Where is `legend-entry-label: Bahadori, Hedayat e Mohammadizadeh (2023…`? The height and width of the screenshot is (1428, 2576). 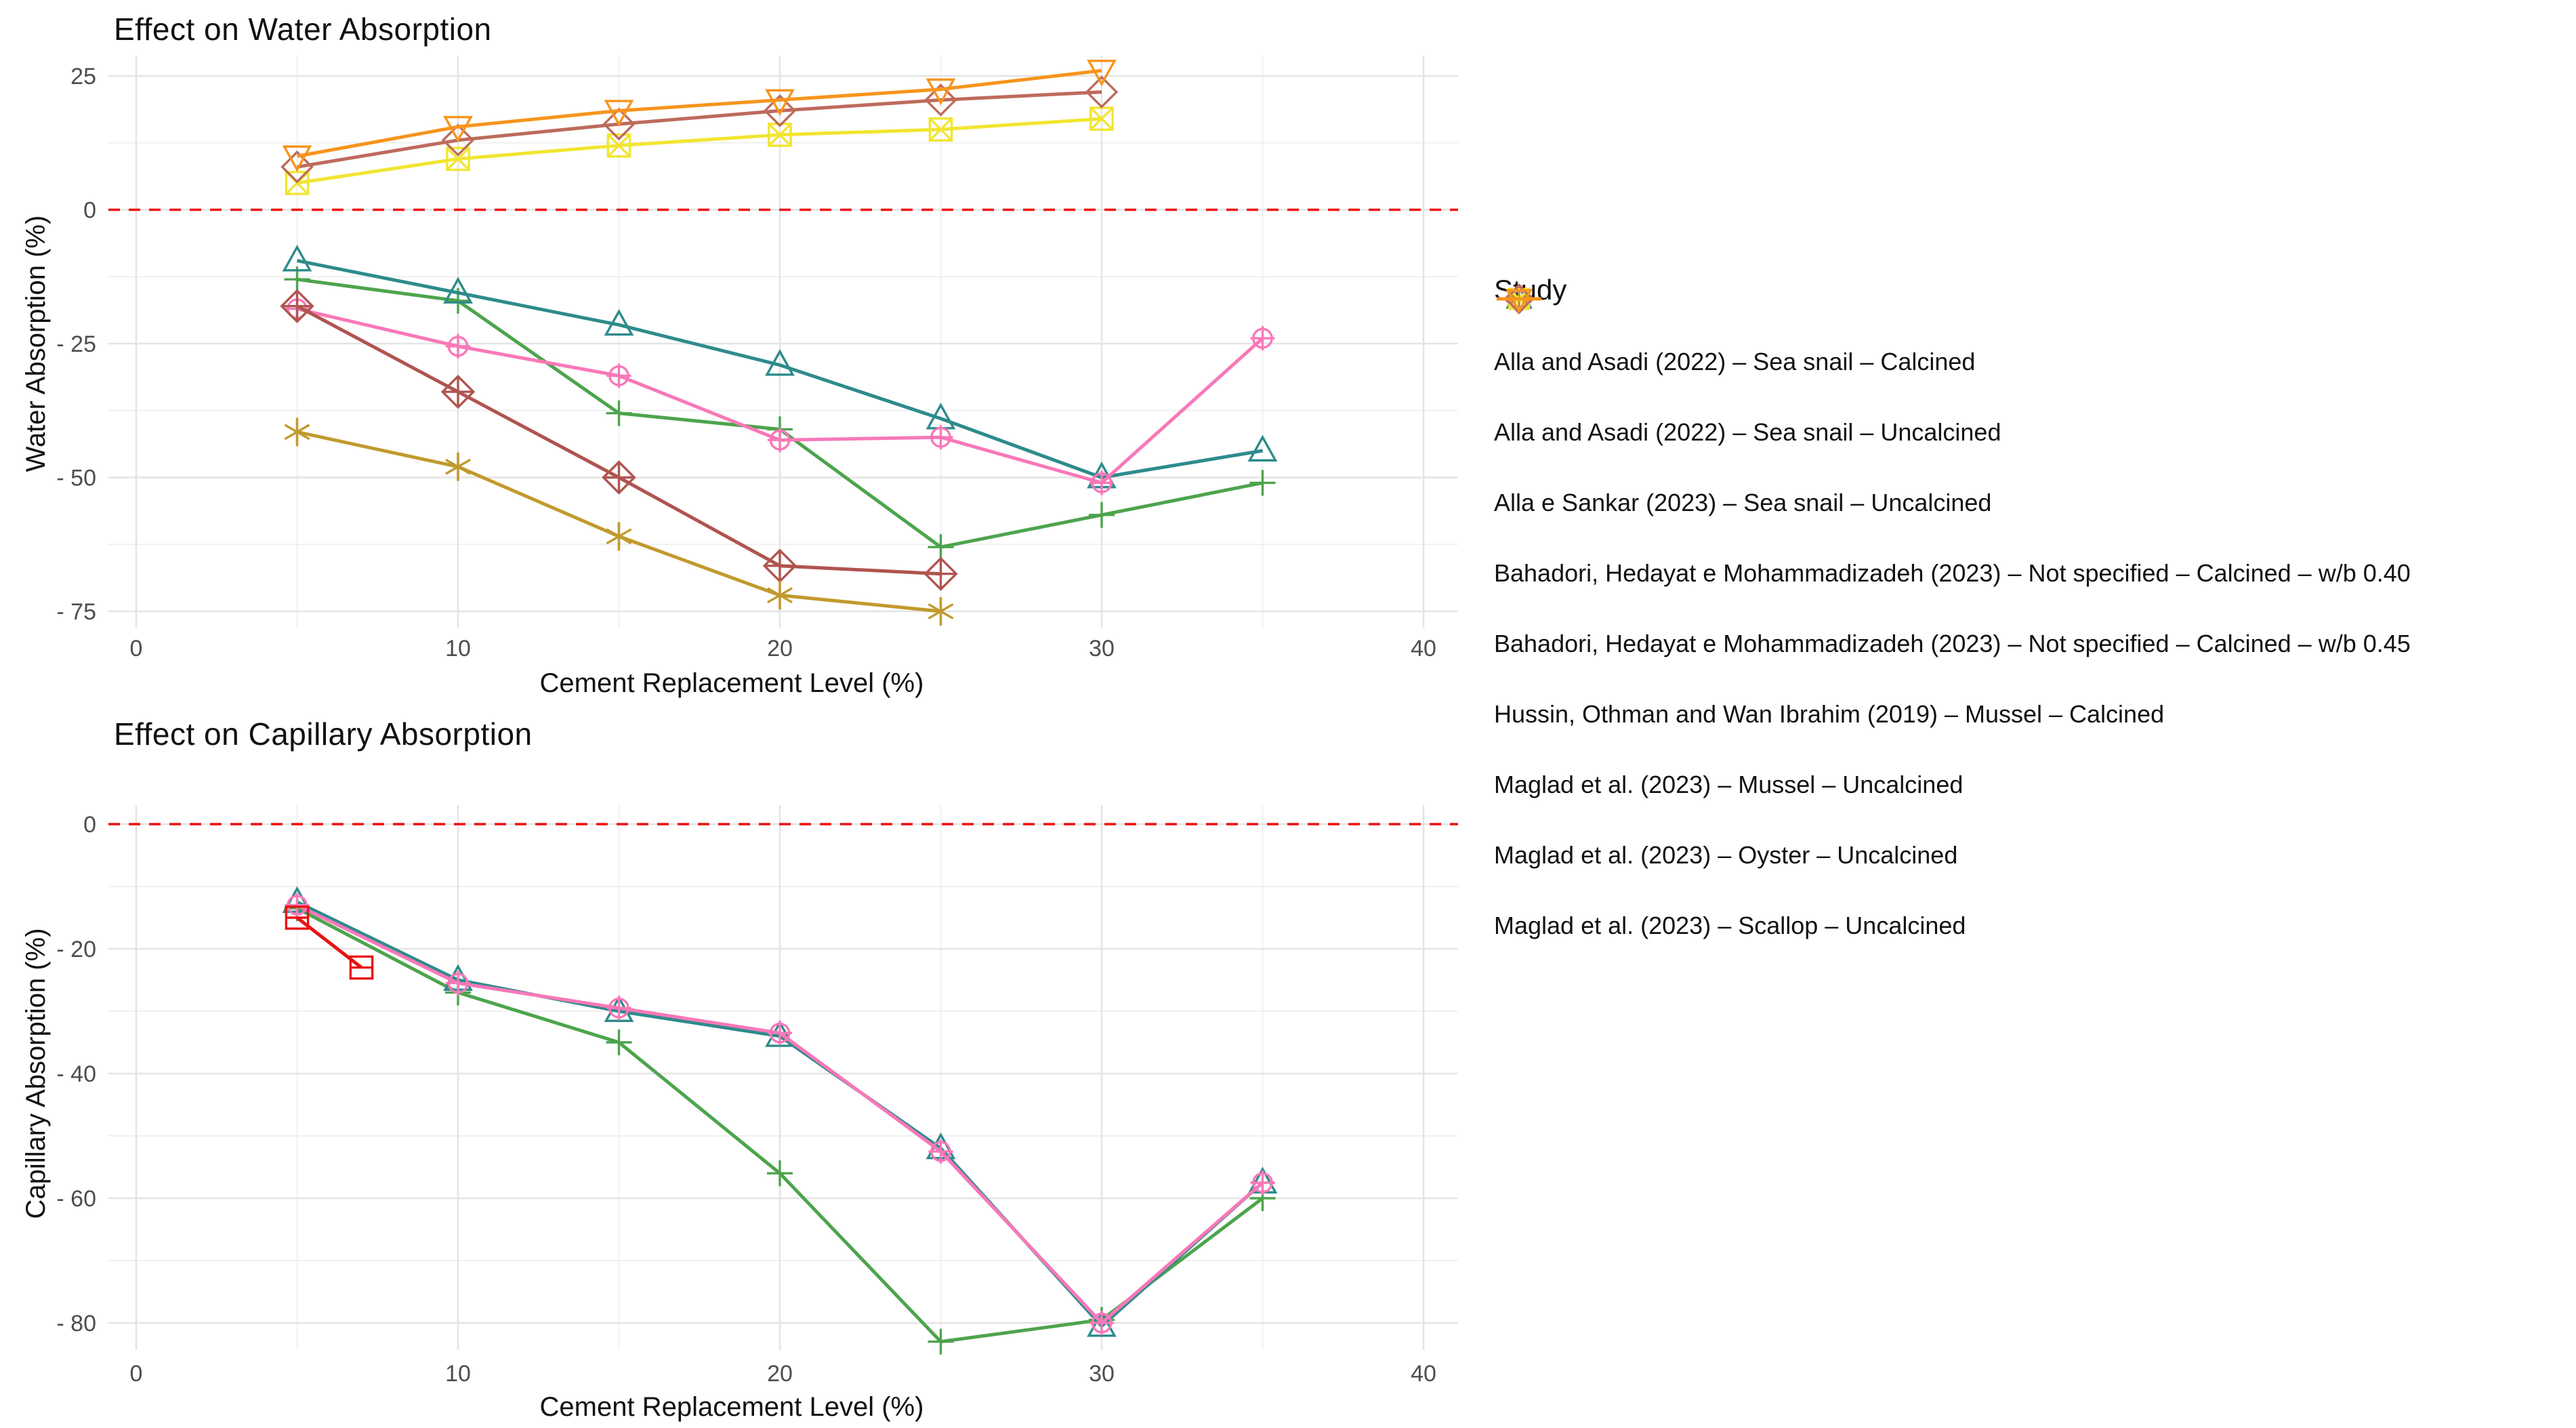
legend-entry-label: Bahadori, Hedayat e Mohammadizadeh (2023… is located at coordinates (1952, 643).